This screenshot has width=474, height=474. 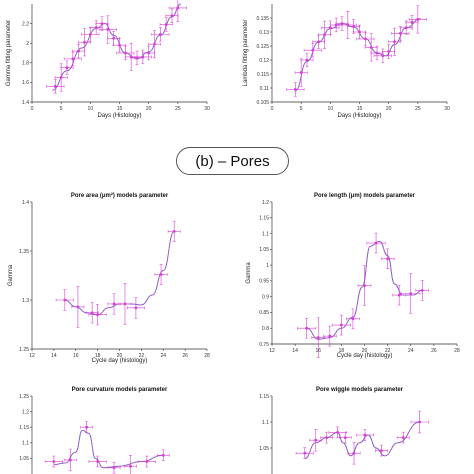 I want to click on y-tick-label: 1, so click(x=267, y=266).